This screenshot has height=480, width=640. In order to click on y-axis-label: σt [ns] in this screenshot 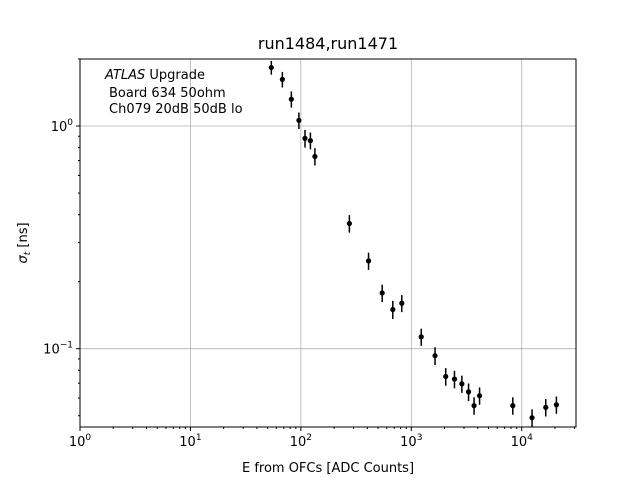, I will do `click(24, 242)`.